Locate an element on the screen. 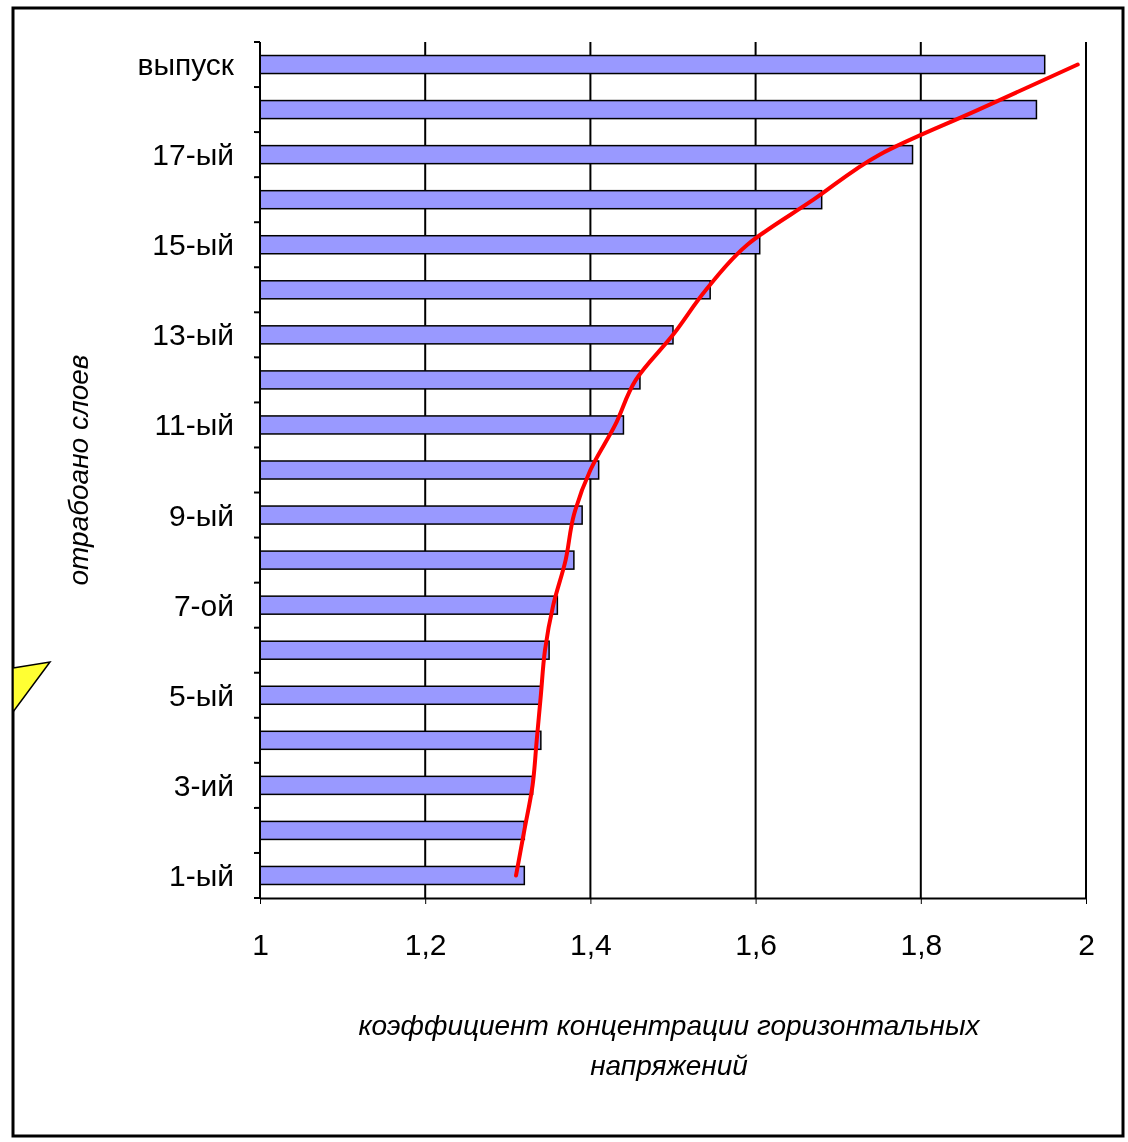  y-tick-label: 11-ый is located at coordinates (194, 425).